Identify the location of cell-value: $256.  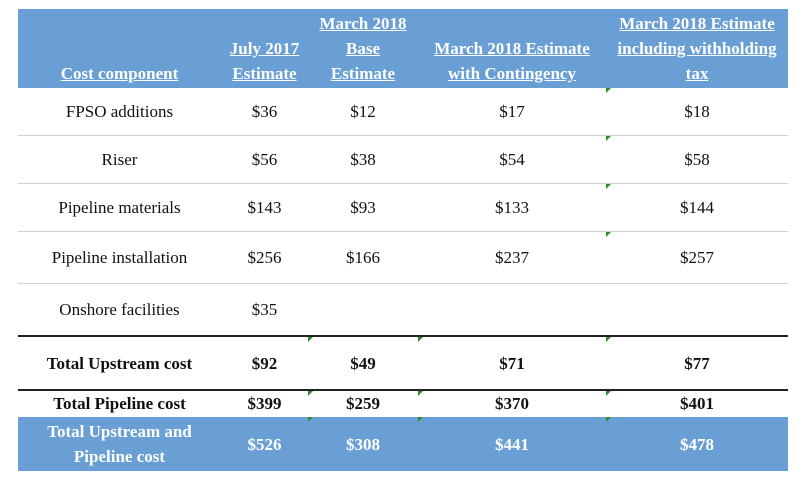
(264, 257).